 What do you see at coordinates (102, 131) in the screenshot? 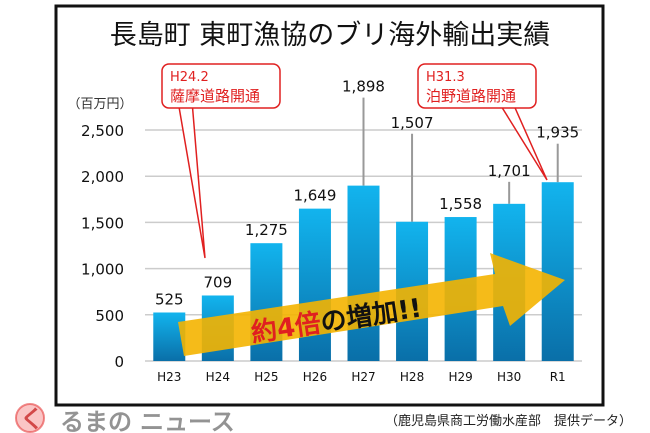
I see `y-tick-label: 2,500` at bounding box center [102, 131].